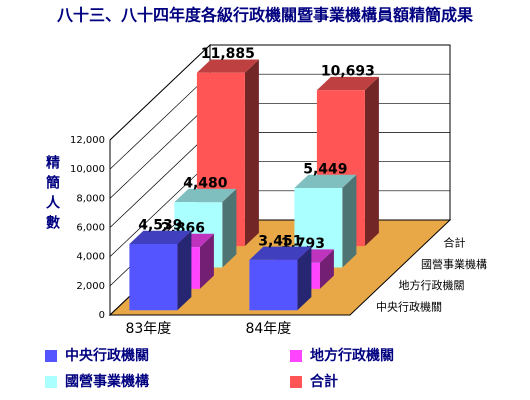  What do you see at coordinates (409, 307) in the screenshot?
I see `depth-label: 中央行政機關` at bounding box center [409, 307].